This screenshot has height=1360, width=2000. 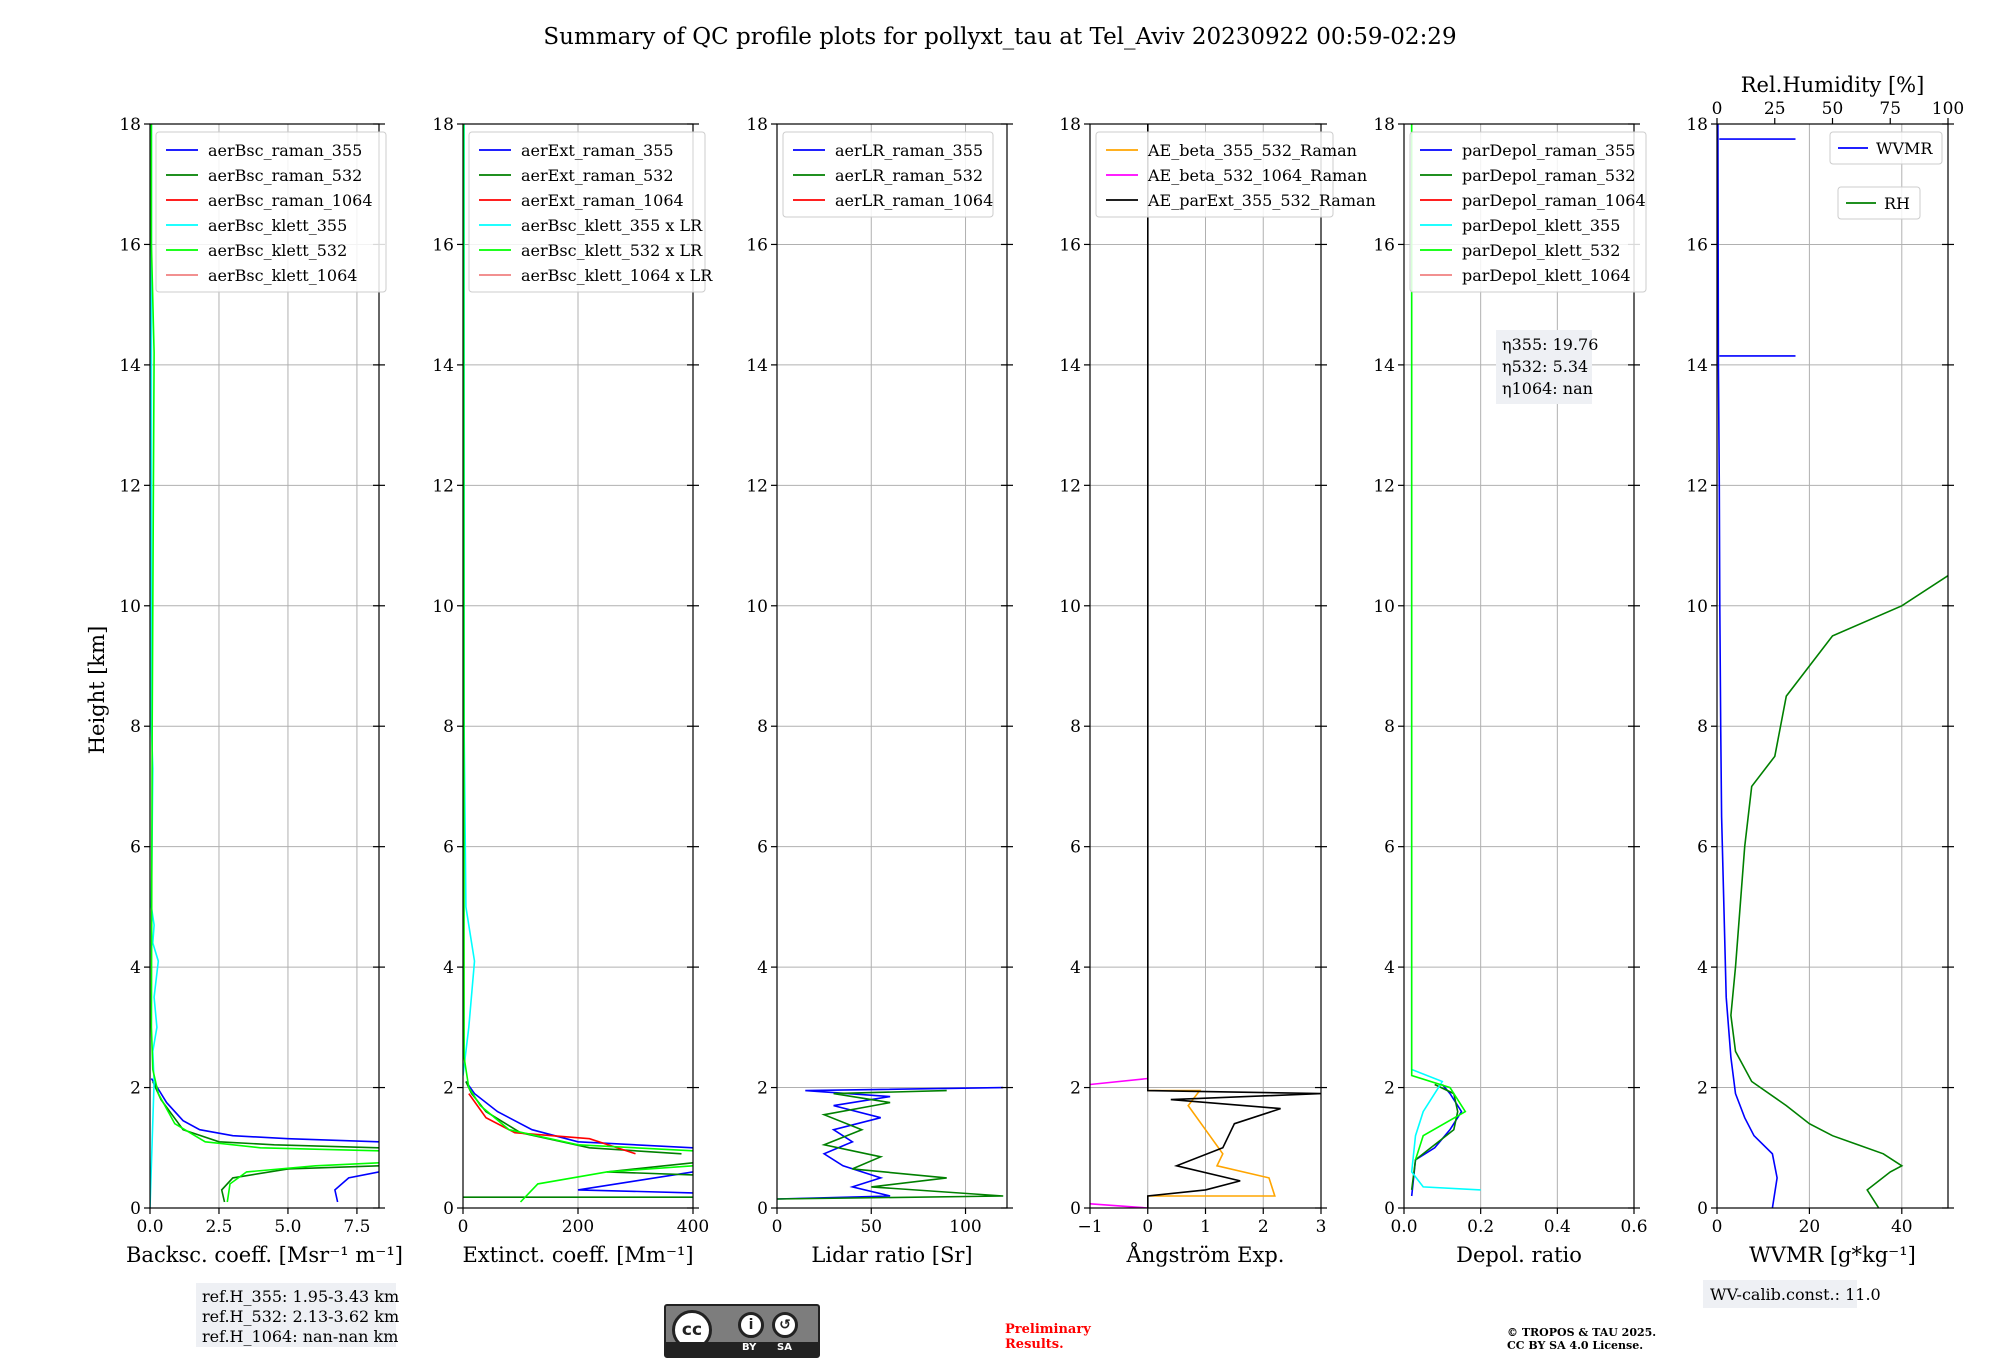 I want to click on x-axis-label: Ångström Exp., so click(x=1205, y=1254).